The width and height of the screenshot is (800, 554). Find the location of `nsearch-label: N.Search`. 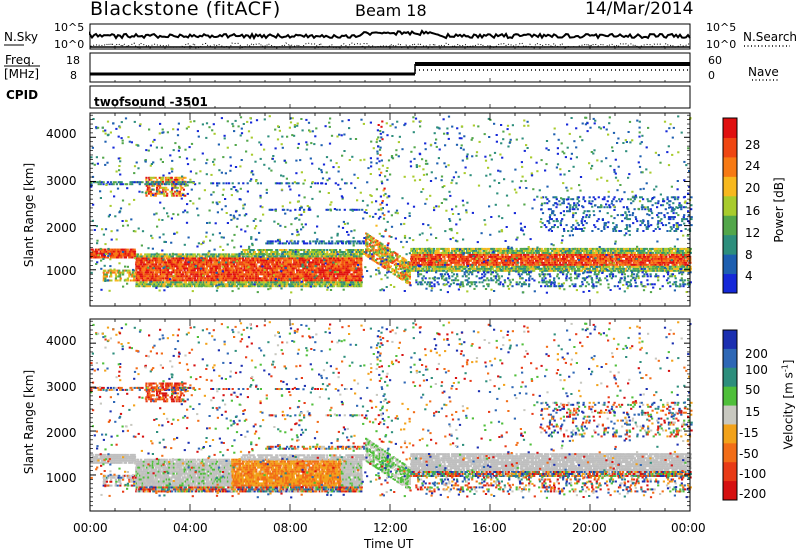

nsearch-label: N.Search is located at coordinates (770, 37).